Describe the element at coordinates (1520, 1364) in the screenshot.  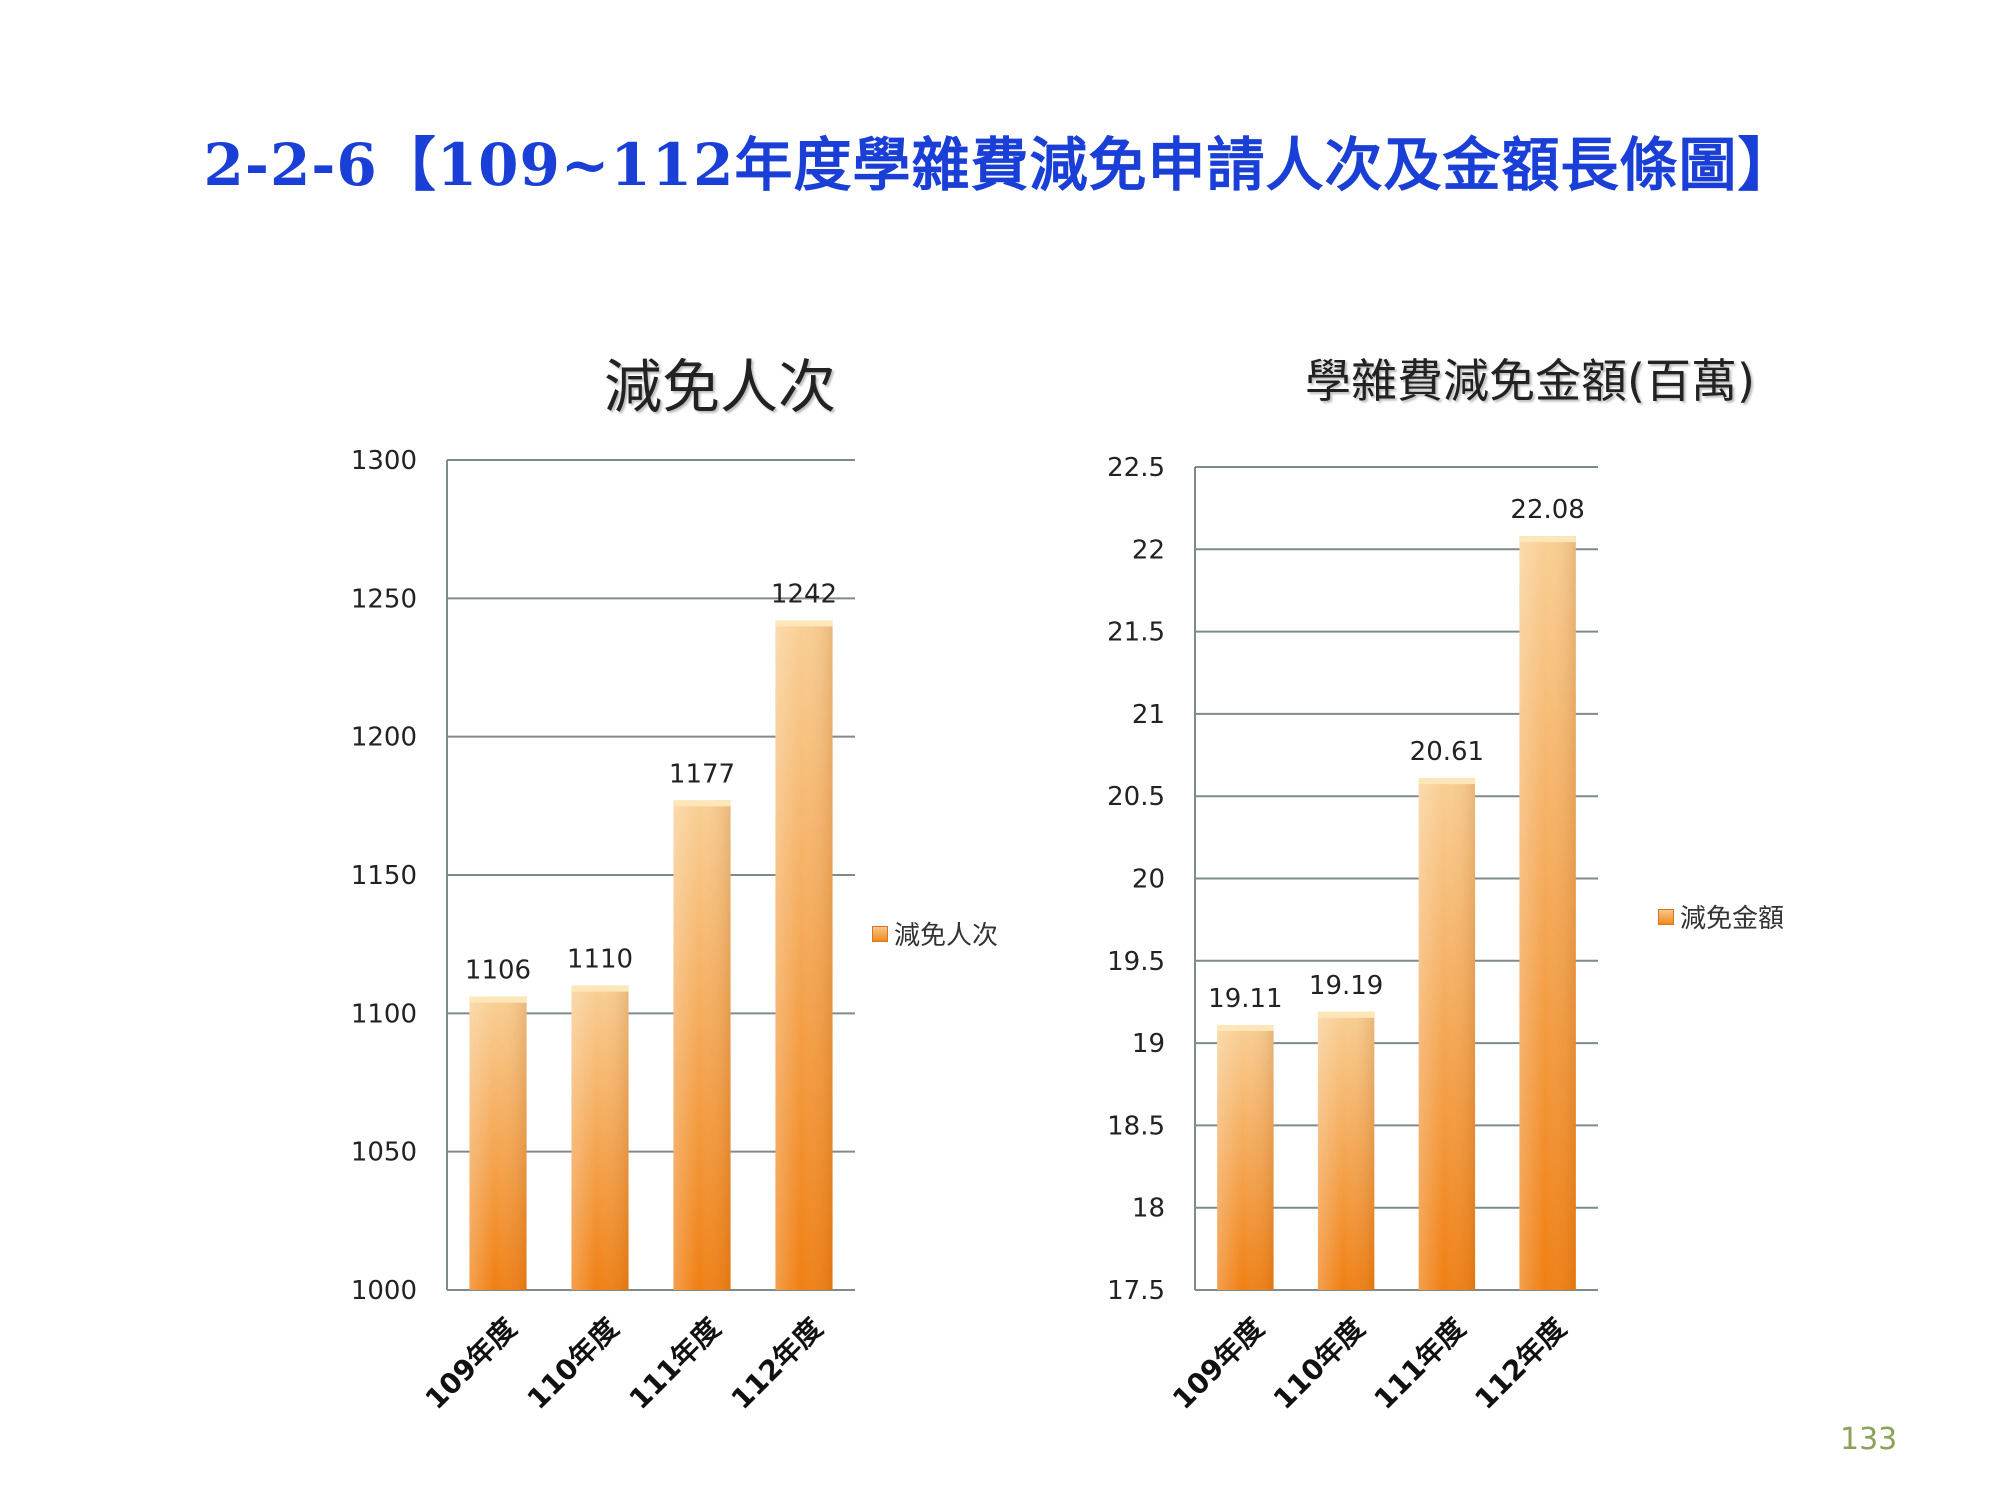
I see `x-tick-label: 112年度` at that location.